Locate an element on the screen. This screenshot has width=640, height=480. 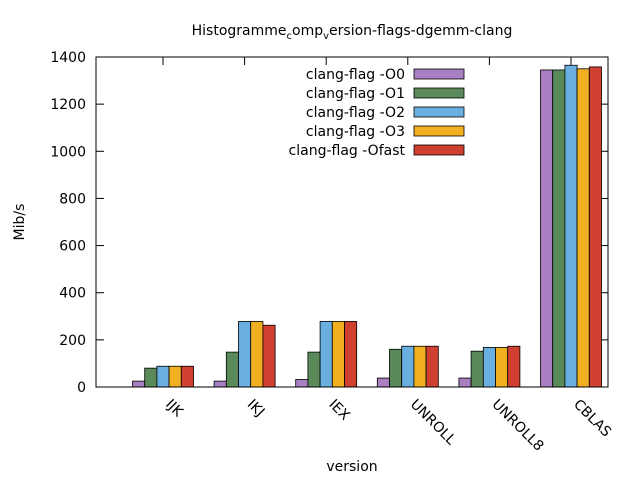
x-axis-label: version is located at coordinates (351, 467).